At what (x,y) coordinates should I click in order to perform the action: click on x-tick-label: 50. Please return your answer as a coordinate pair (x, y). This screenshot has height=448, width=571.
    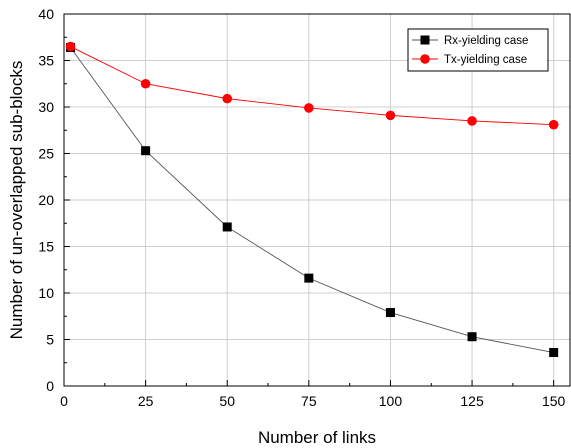
    Looking at the image, I should click on (227, 401).